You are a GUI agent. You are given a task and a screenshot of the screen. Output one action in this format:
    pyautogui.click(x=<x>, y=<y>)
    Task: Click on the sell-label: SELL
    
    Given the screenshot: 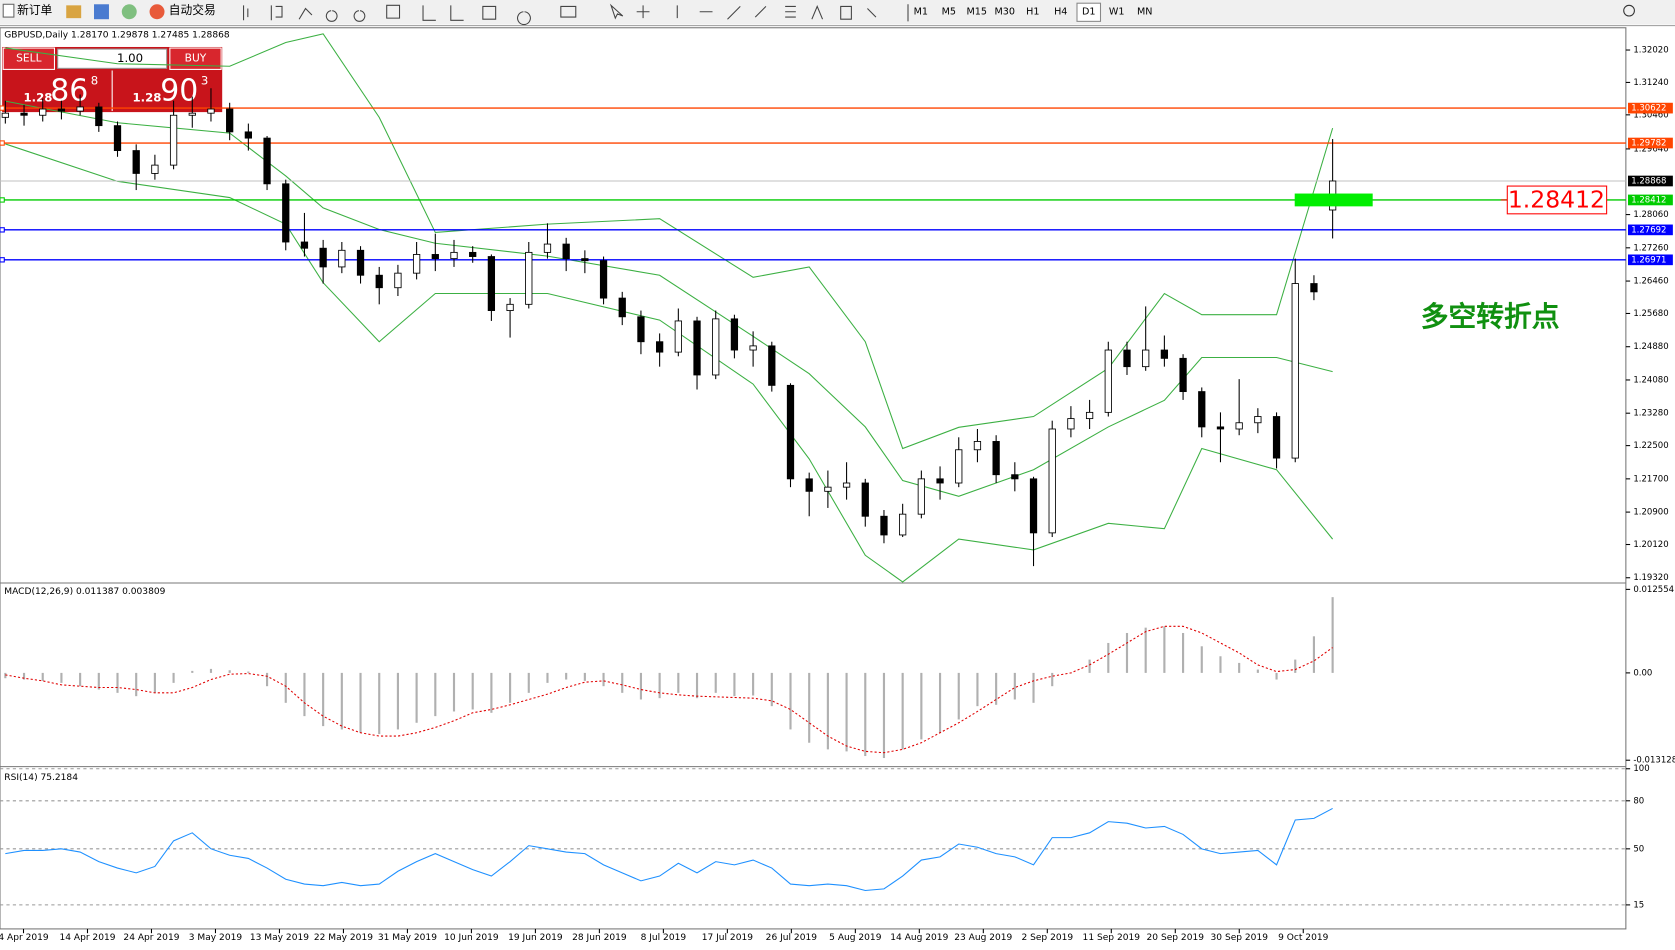 What is the action you would take?
    pyautogui.click(x=28, y=58)
    